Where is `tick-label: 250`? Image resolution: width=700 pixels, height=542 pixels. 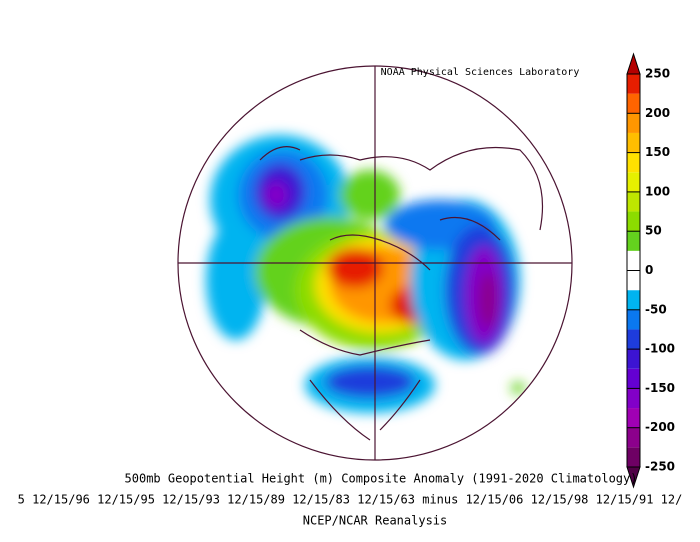
tick-label: 250 is located at coordinates (657, 74).